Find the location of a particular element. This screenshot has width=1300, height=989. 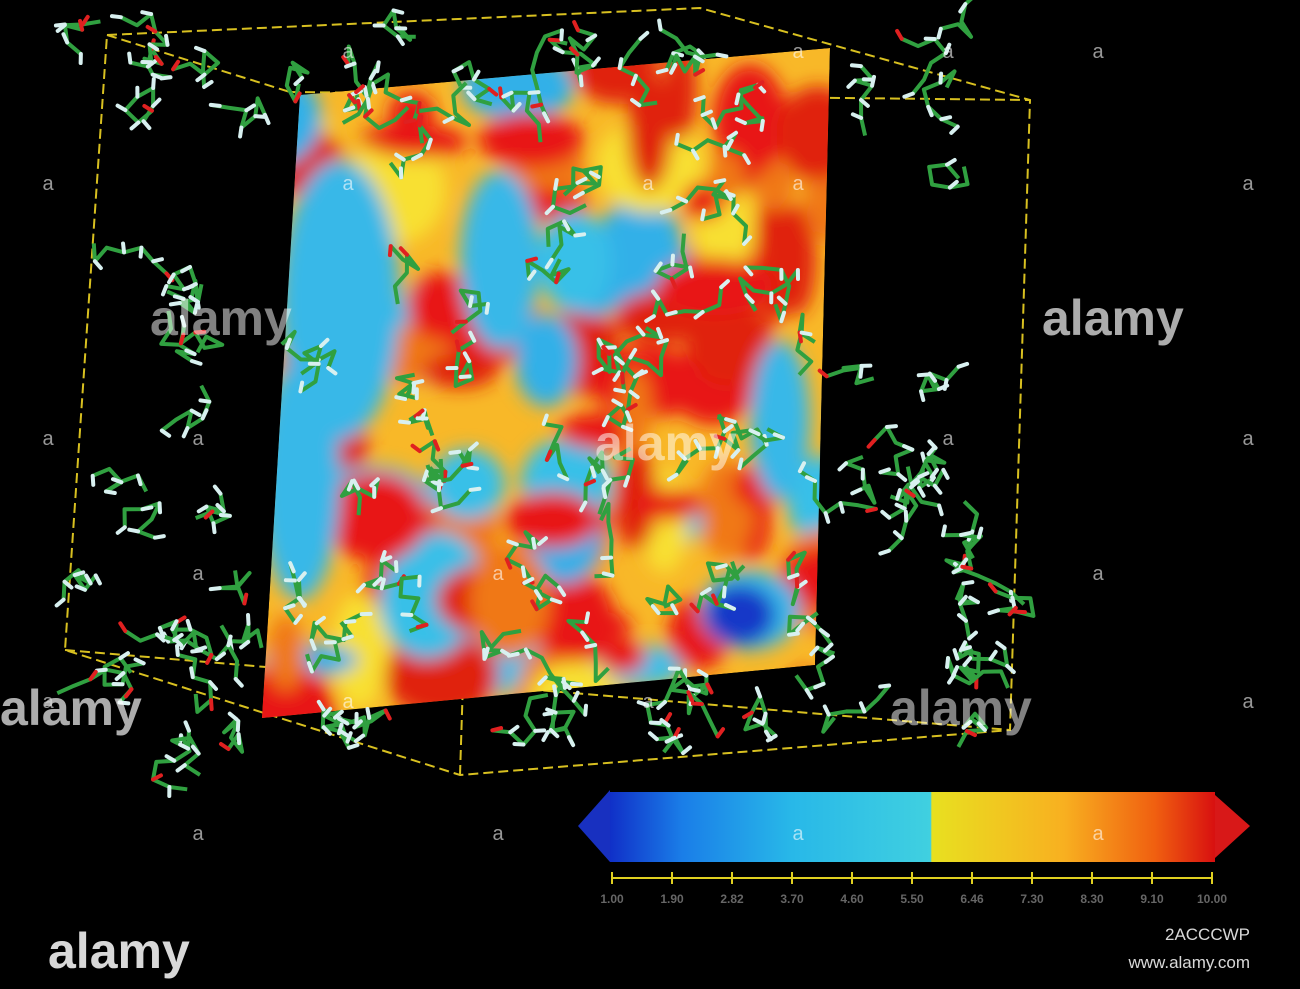

colorbar-tick-label: 4.60 is located at coordinates (852, 899).